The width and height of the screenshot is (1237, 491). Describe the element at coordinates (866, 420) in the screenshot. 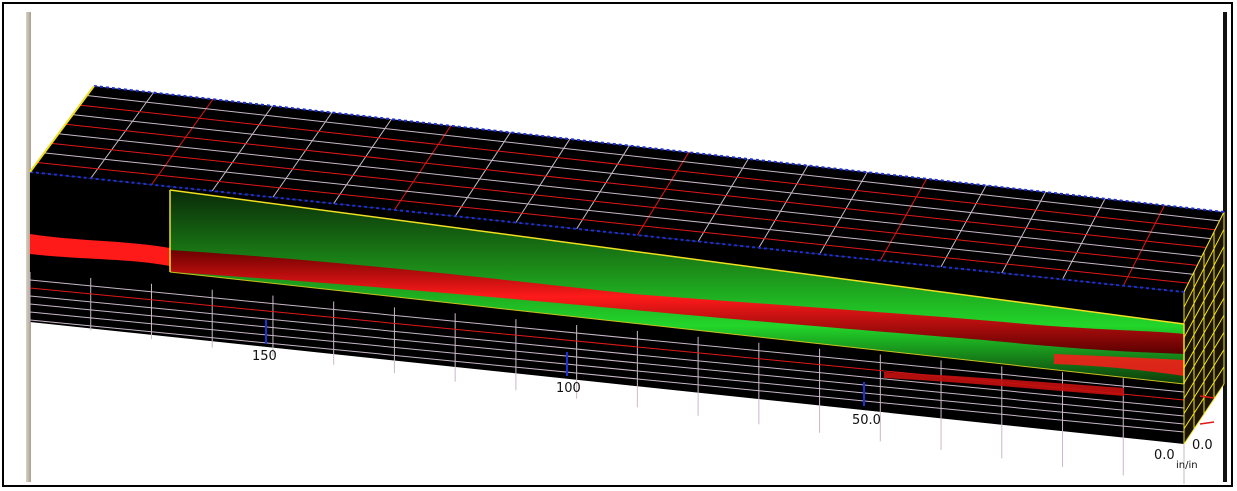

I see `axis-tick-50: 50.0` at that location.